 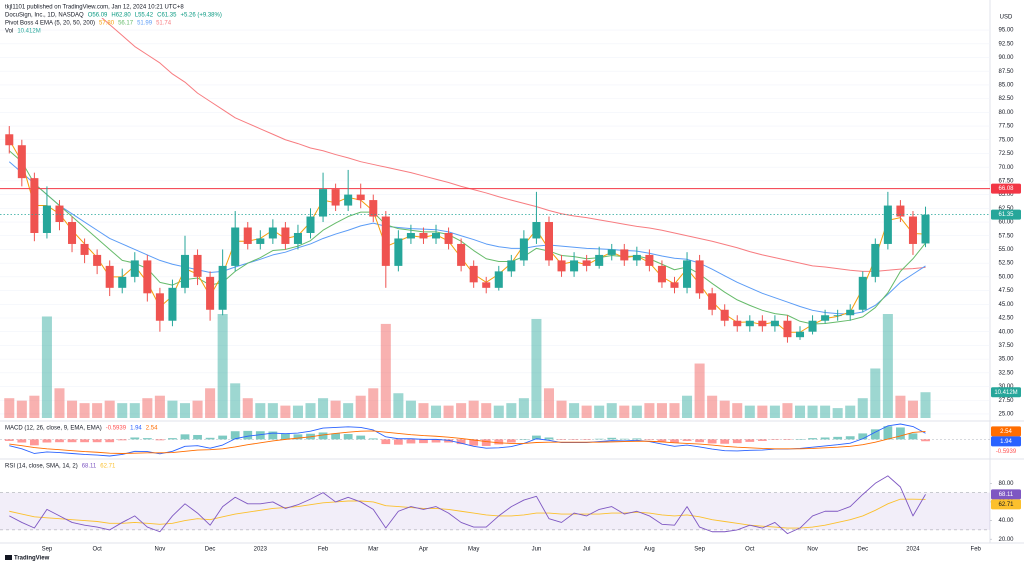 What do you see at coordinates (537, 550) in the screenshot?
I see `x-tick-label: Jun` at bounding box center [537, 550].